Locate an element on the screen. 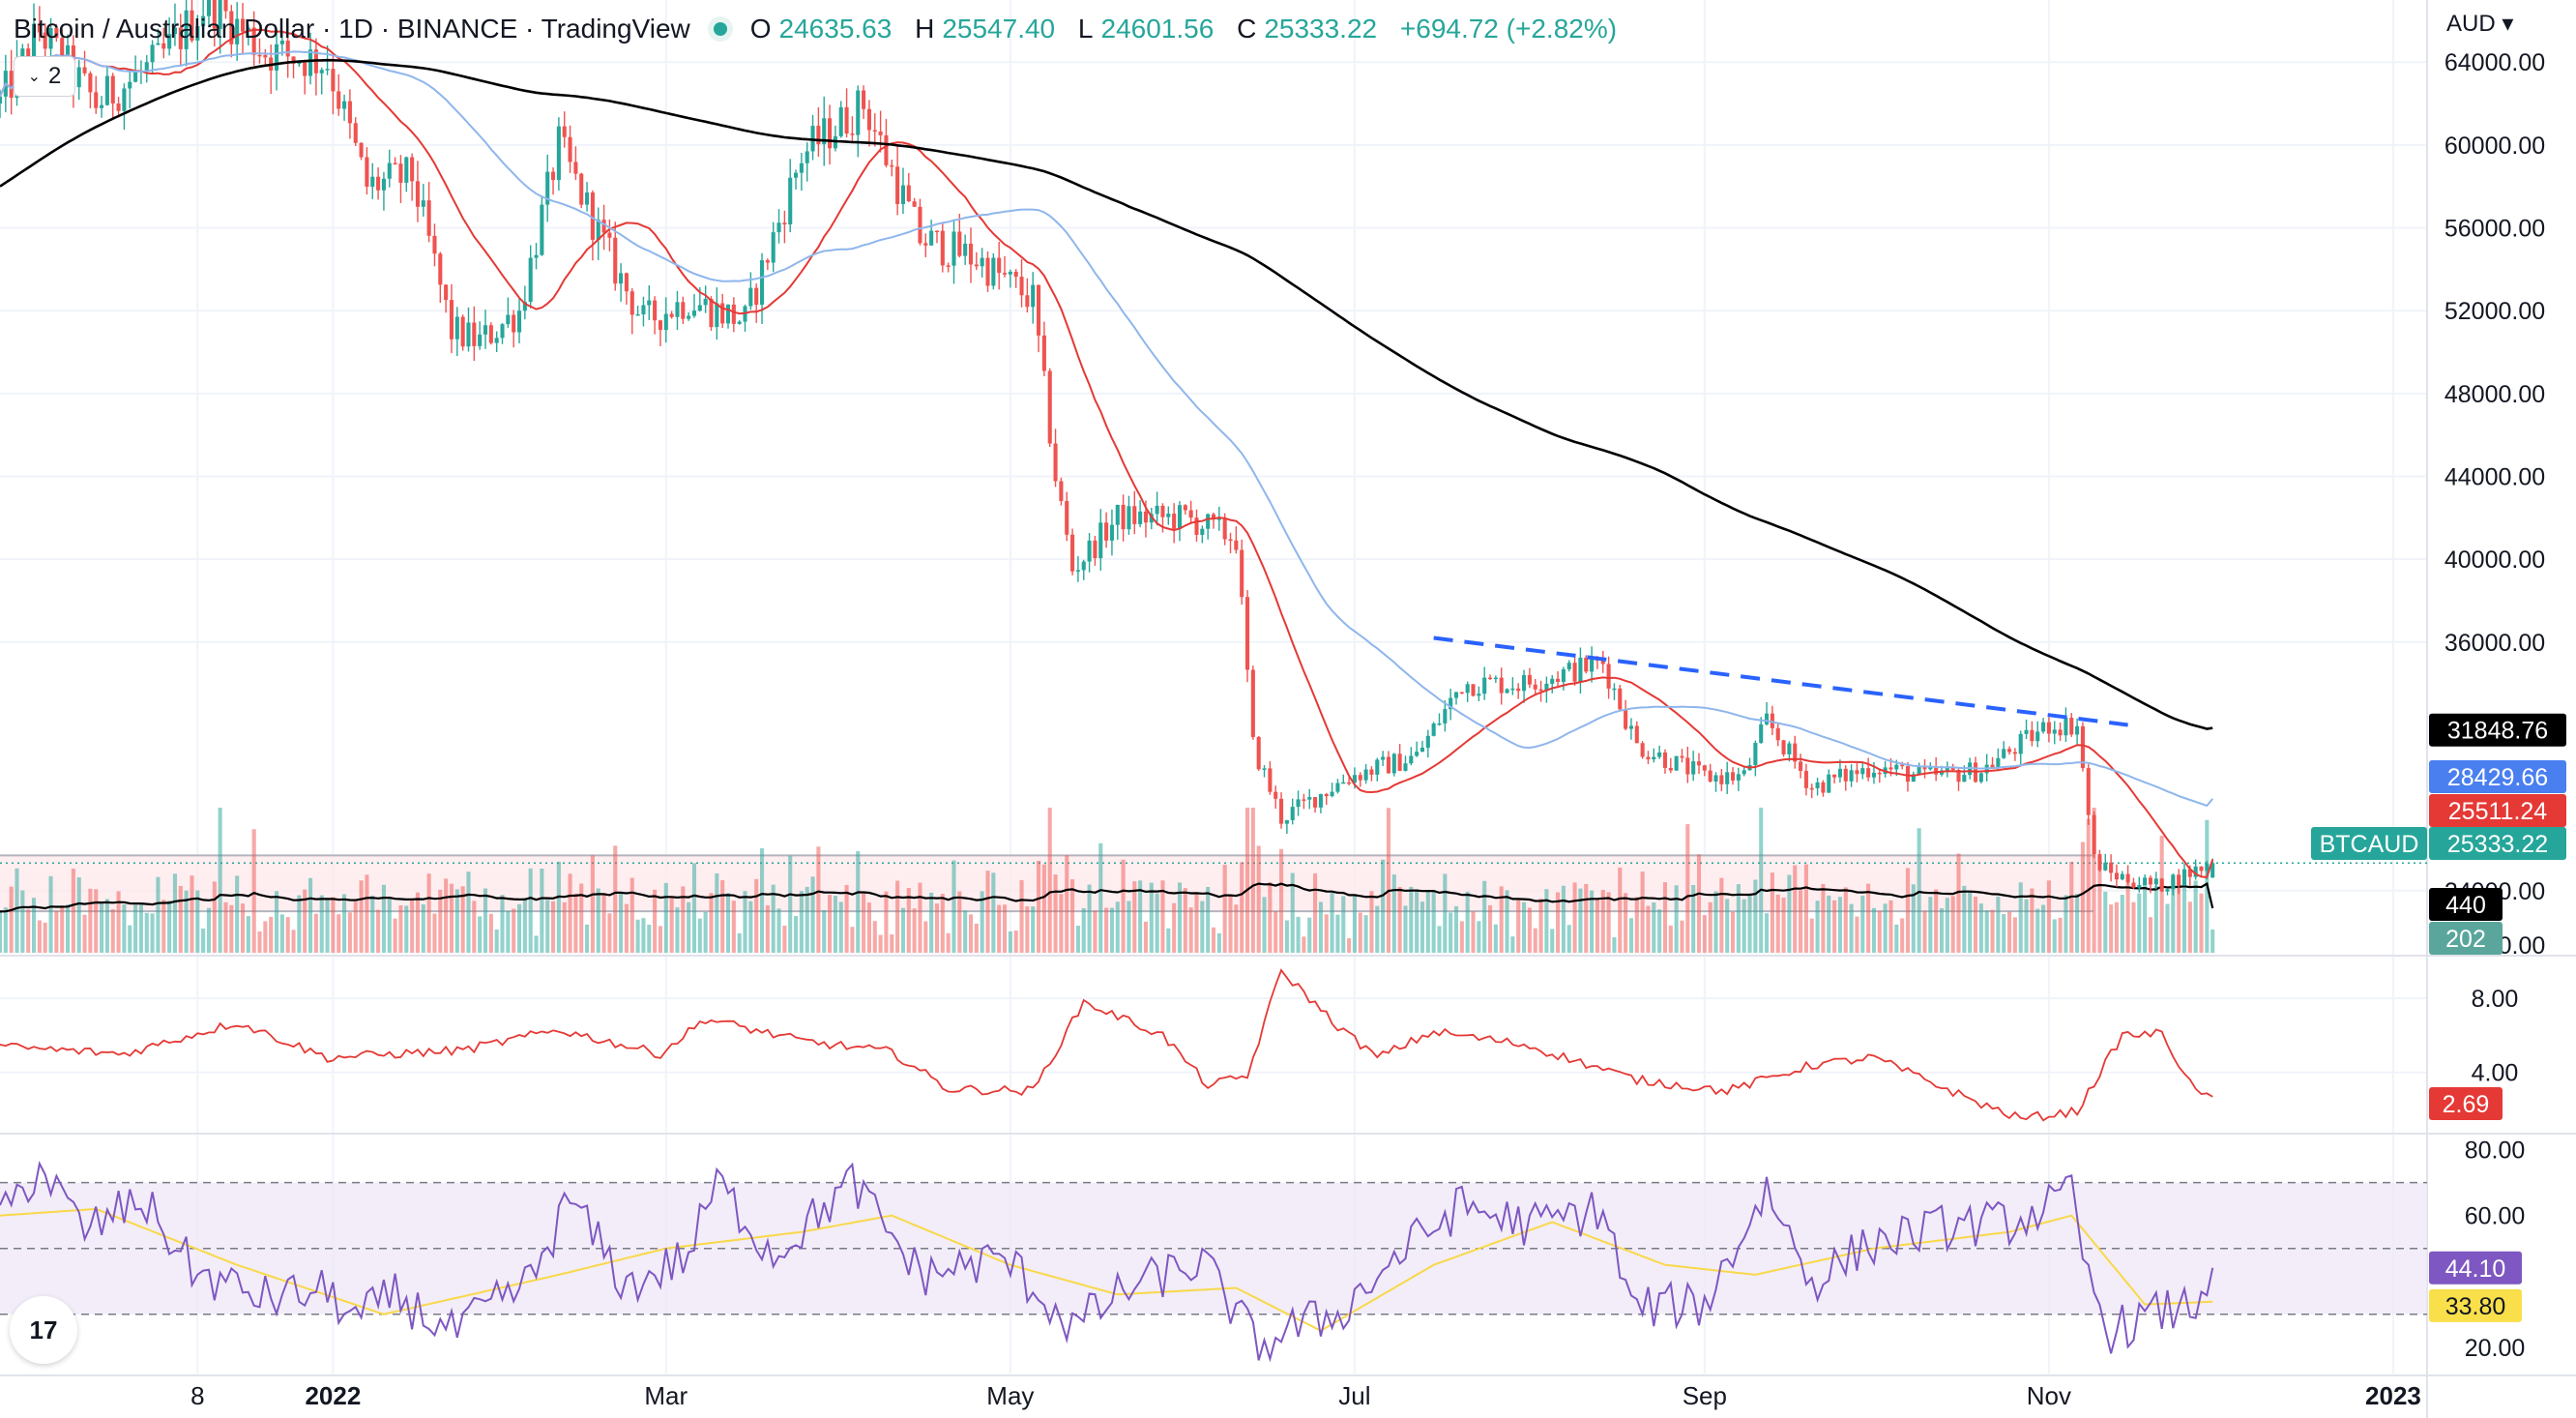 The height and width of the screenshot is (1418, 2576). price-tick-label: 36000.00 is located at coordinates (2494, 643).